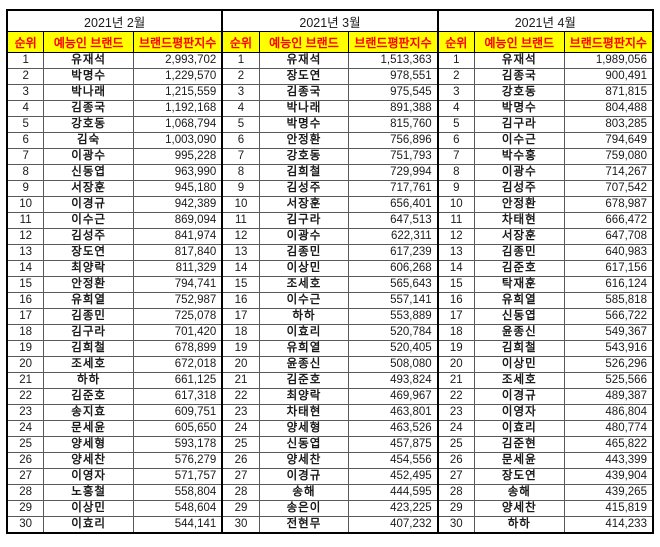 This screenshot has height=547, width=660. I want to click on rank-cell: 26, so click(240, 460).